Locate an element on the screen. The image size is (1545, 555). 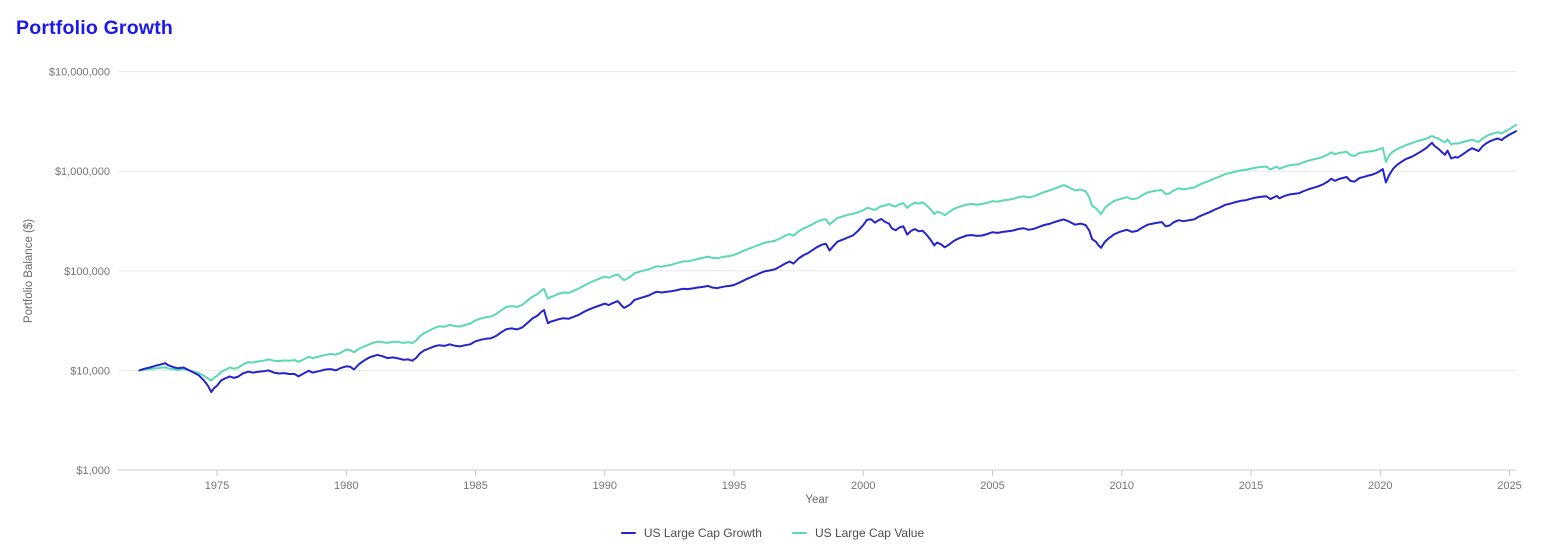
svg-text: $100,000 is located at coordinates (87, 272).